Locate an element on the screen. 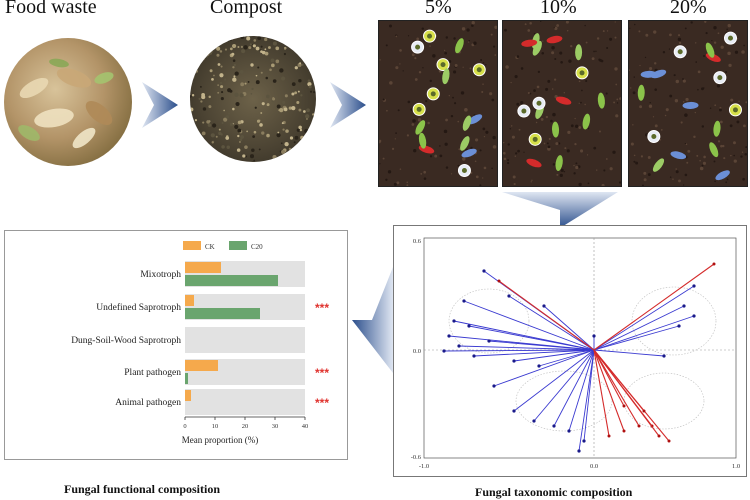  food-waste-image is located at coordinates (68, 102).